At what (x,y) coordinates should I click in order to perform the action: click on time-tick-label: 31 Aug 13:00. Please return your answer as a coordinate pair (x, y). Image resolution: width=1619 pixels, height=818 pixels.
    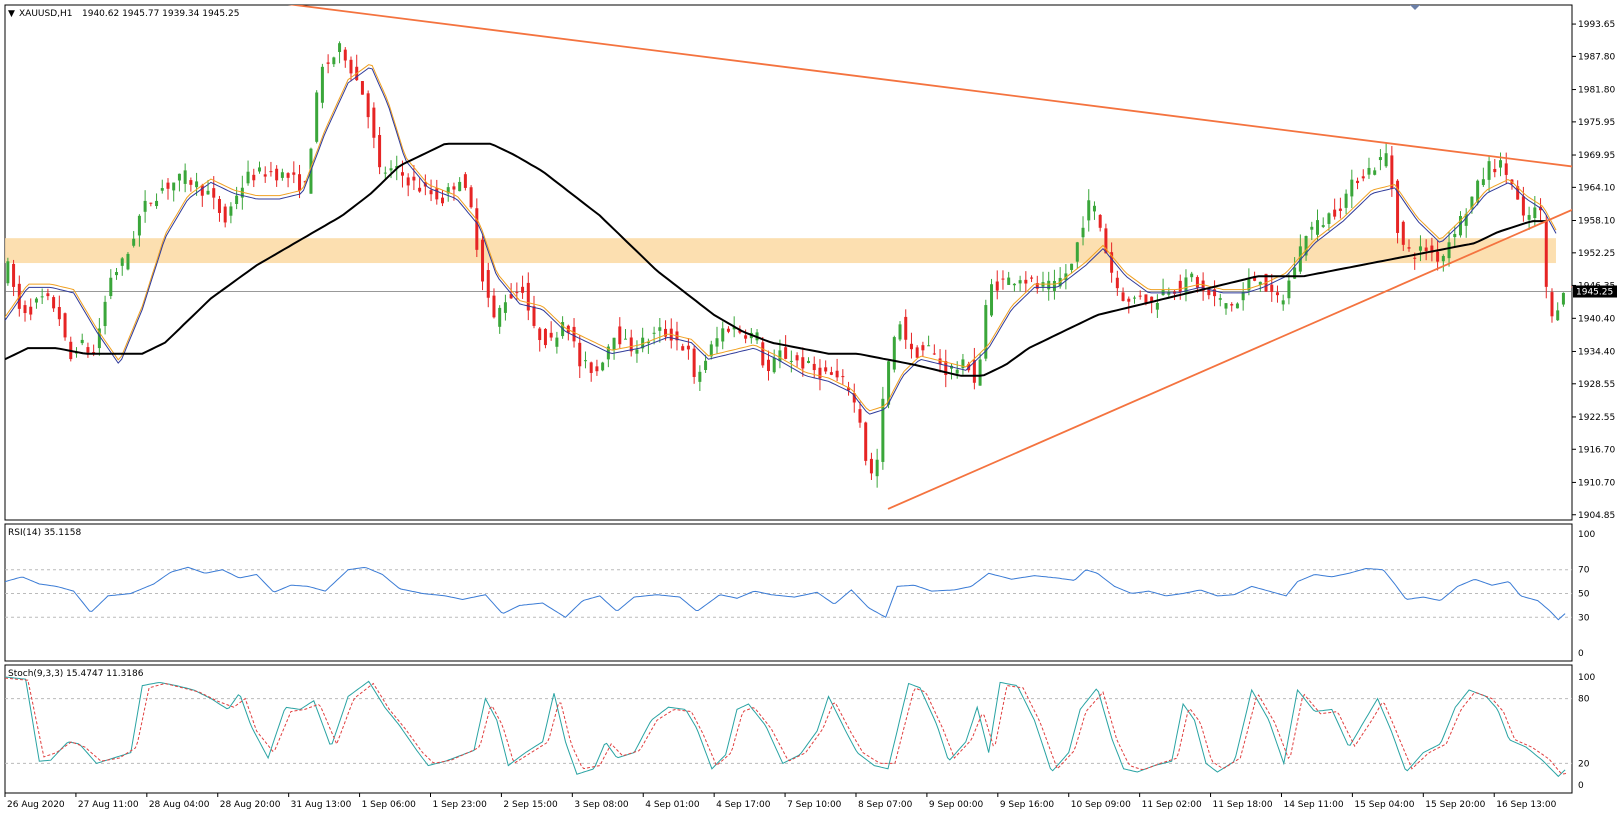
    Looking at the image, I should click on (321, 805).